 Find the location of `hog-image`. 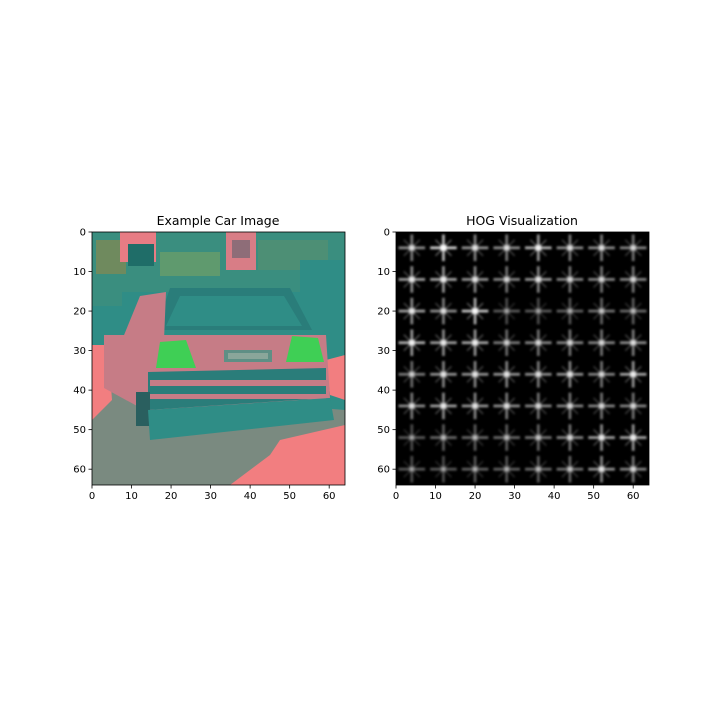

hog-image is located at coordinates (522, 358).